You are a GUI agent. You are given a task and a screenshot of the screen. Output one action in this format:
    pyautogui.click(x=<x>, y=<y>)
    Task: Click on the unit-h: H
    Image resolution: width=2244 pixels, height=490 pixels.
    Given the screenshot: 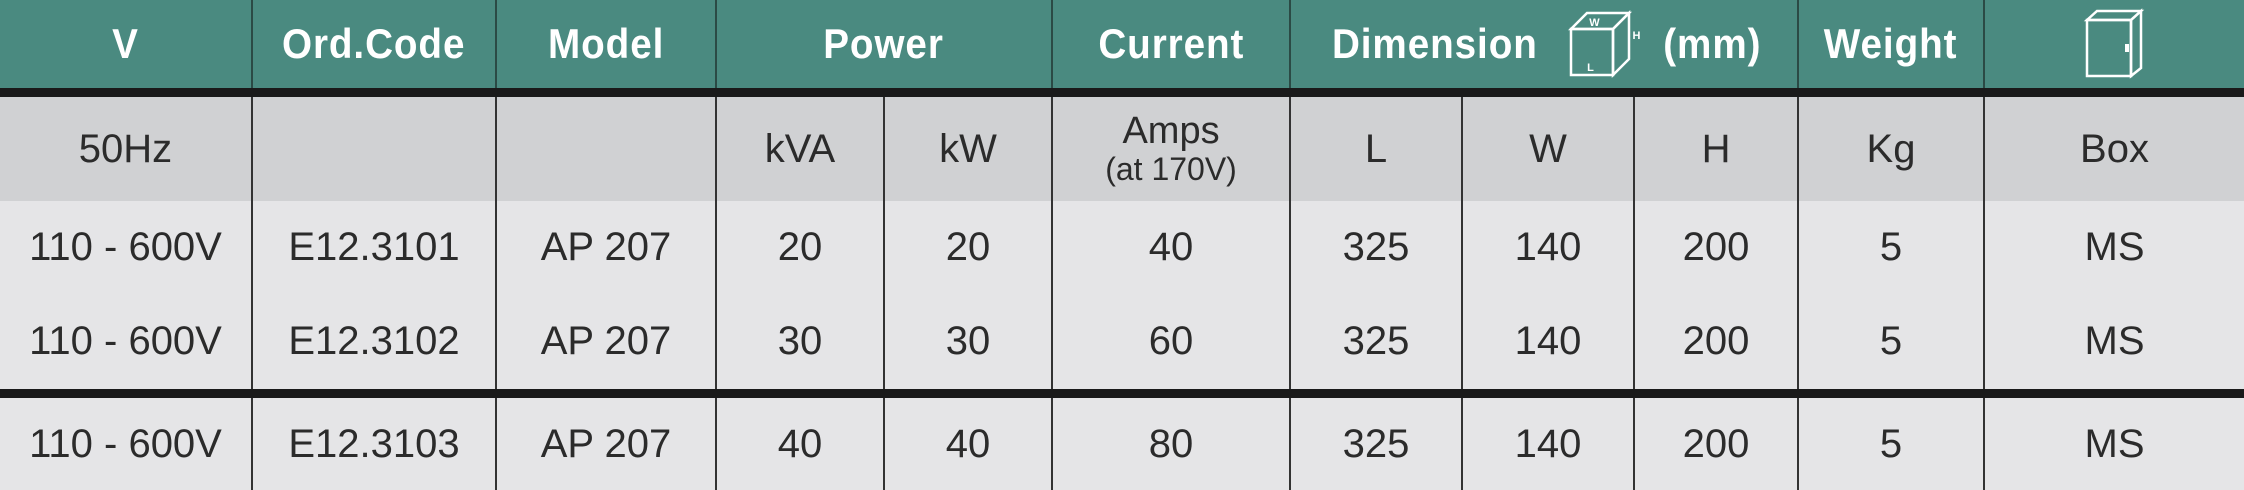 What is the action you would take?
    pyautogui.click(x=1717, y=146)
    